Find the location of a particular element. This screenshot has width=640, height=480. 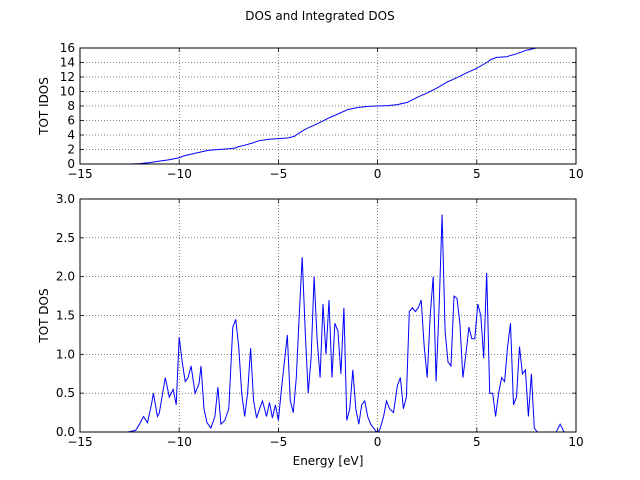

idos-xtick-label: −5 is located at coordinates (279, 174).